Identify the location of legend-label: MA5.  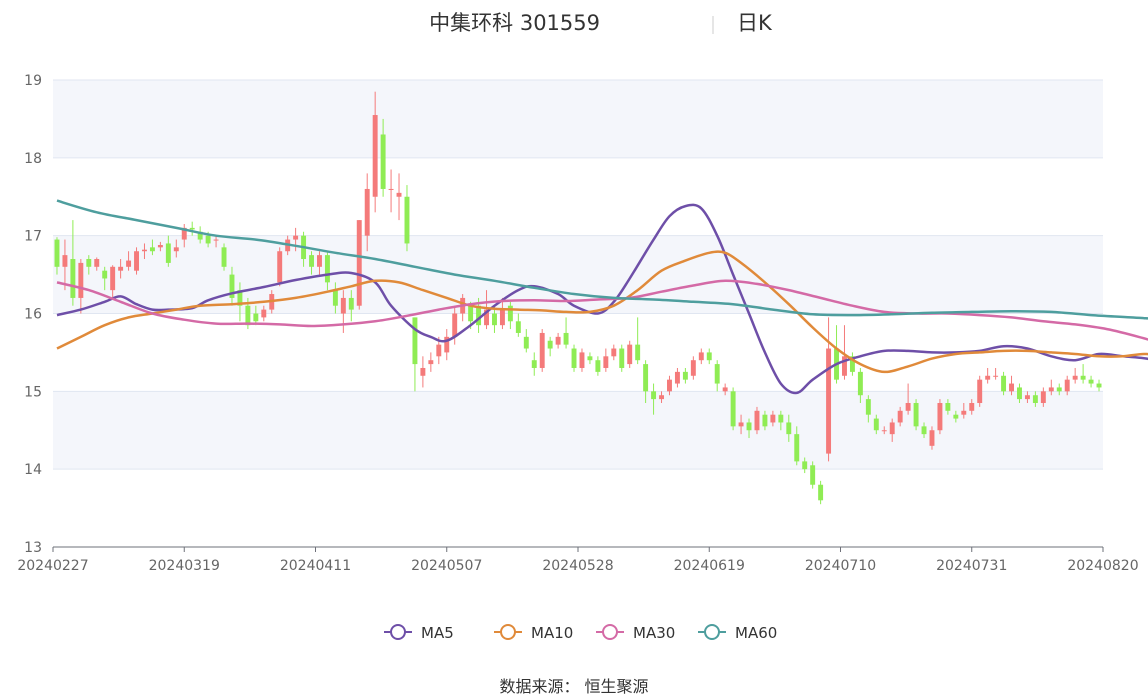
(437, 633).